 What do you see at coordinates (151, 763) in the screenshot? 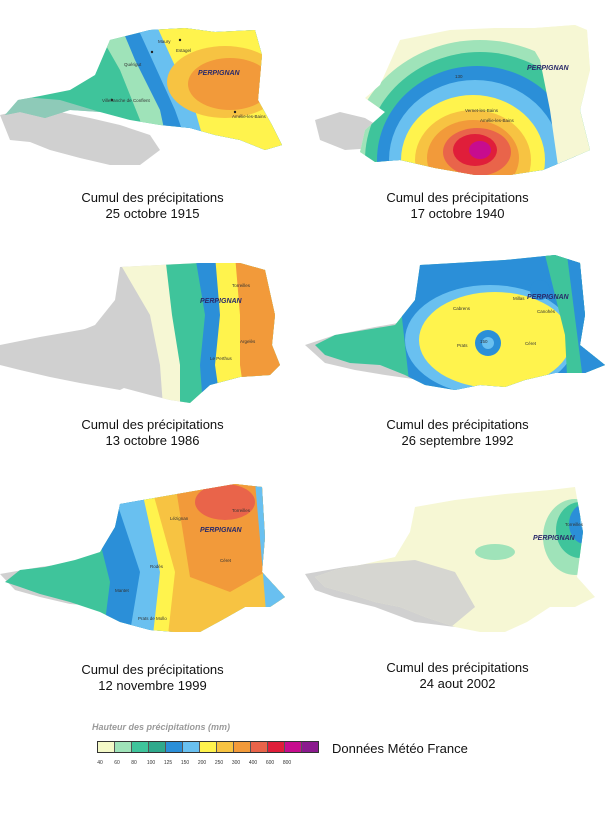
I see `legend-tick-label: 100` at bounding box center [151, 763].